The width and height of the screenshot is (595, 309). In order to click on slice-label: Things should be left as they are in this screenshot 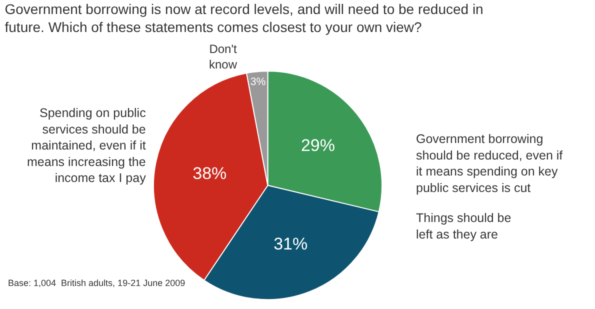, I will do `click(464, 226)`.